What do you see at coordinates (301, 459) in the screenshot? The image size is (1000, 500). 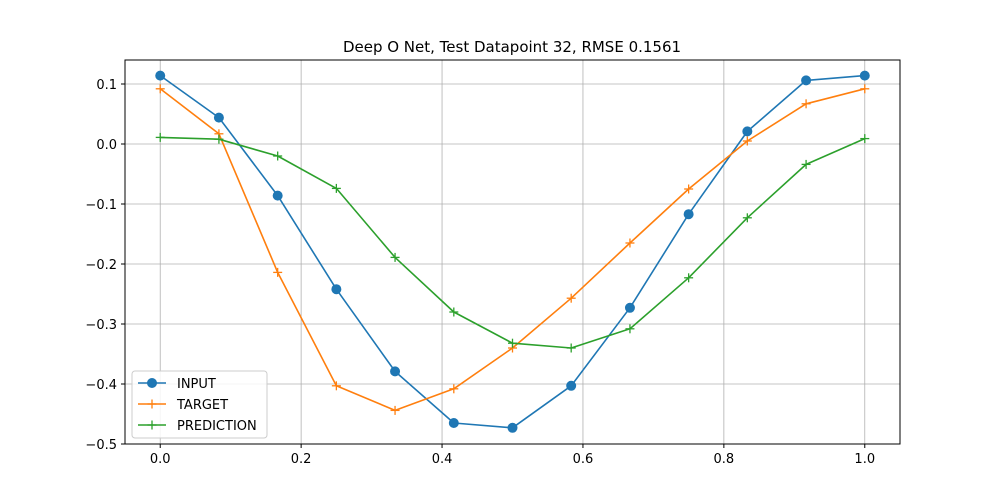 I see `x-tick-label: 0.2` at bounding box center [301, 459].